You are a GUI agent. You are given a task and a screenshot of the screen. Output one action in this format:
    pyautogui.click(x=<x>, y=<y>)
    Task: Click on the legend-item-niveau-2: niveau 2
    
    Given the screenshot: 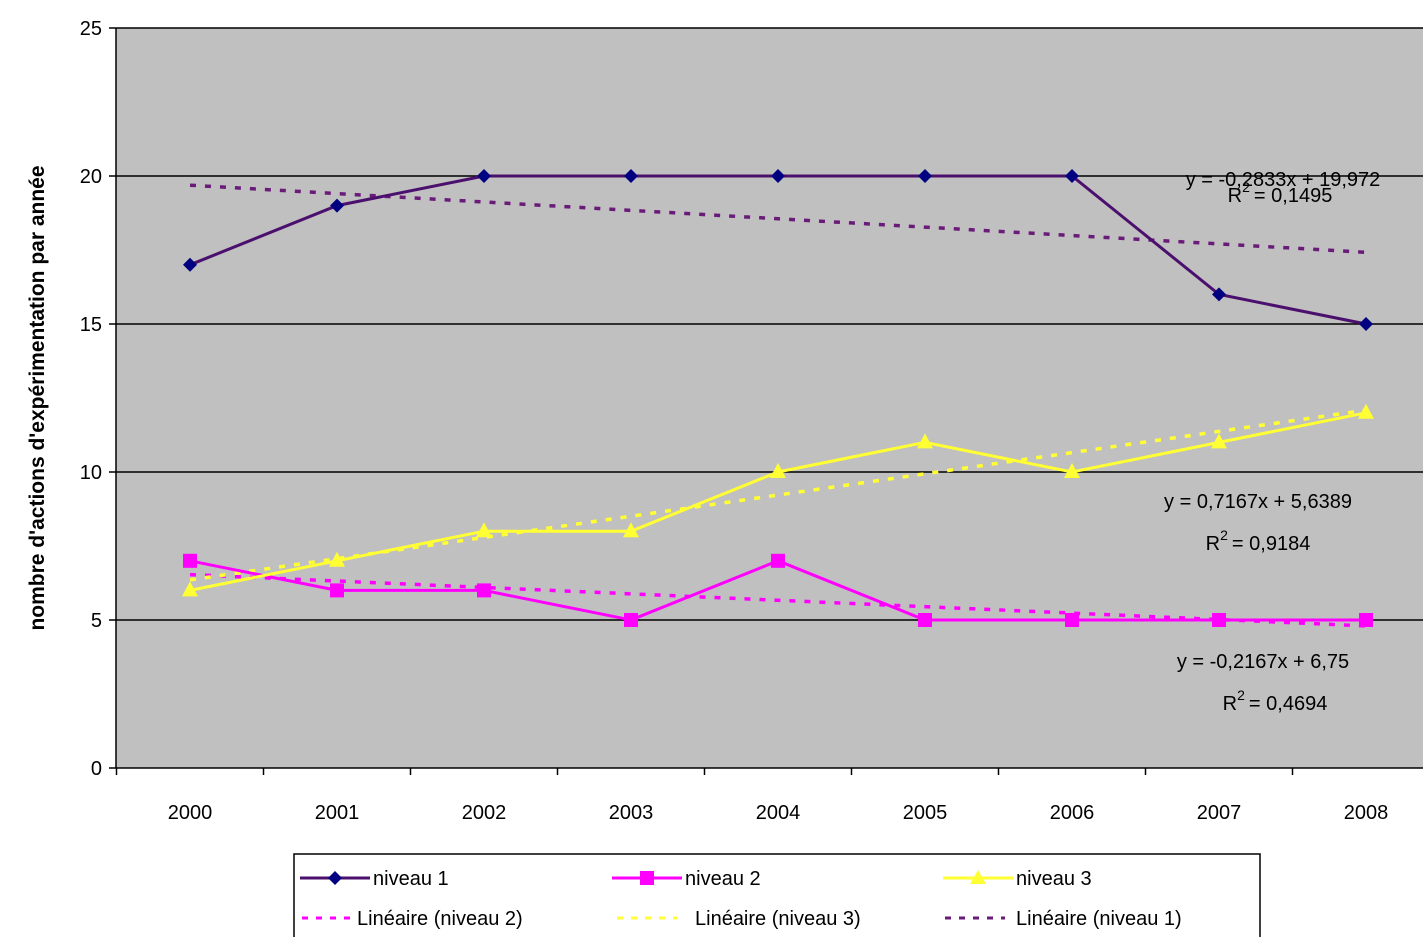 What is the action you would take?
    pyautogui.click(x=686, y=879)
    